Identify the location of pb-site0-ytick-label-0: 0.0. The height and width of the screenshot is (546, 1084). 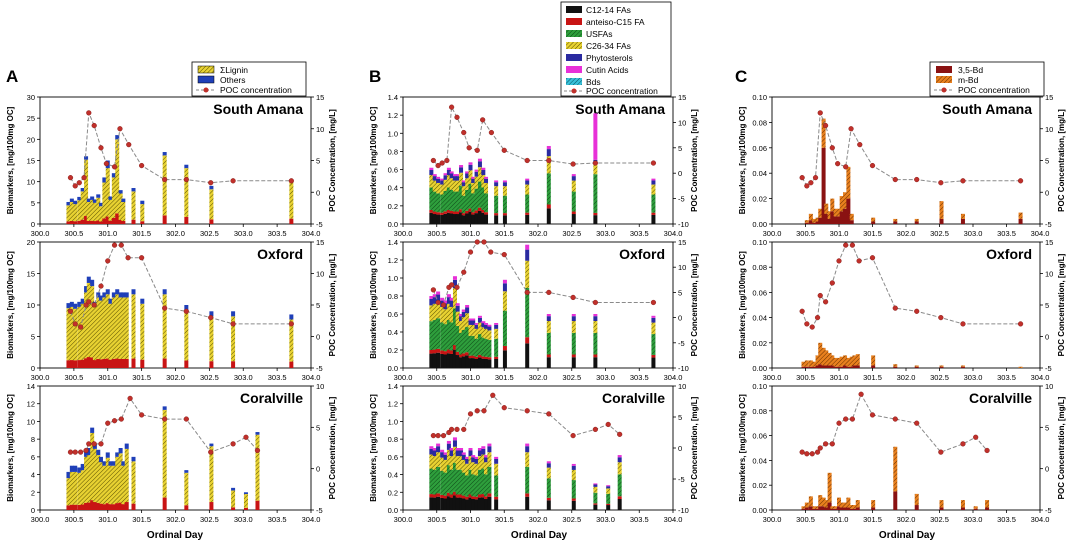
(393, 224).